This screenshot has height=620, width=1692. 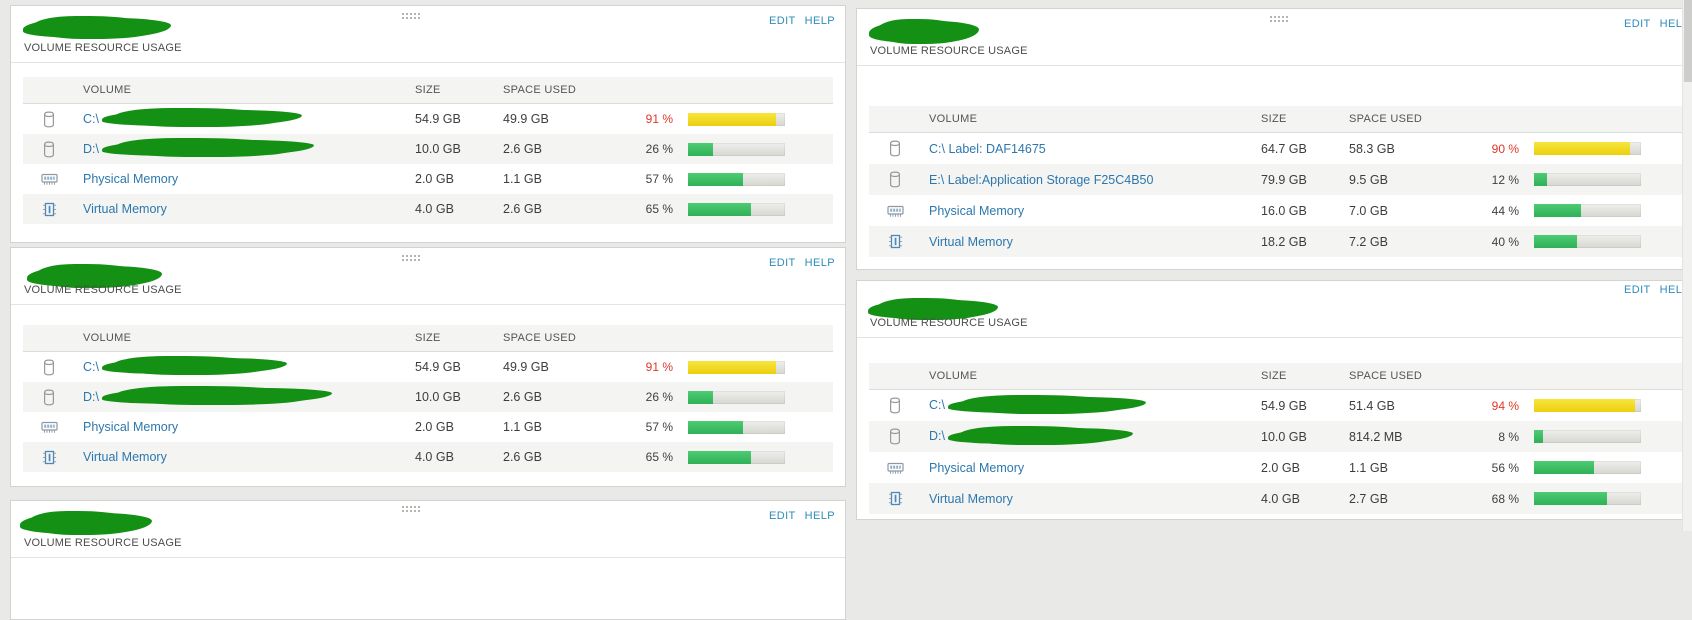 I want to click on volume-table-row: C:\ 54.9 GB 51.4 GB 94 %, so click(x=1278, y=405).